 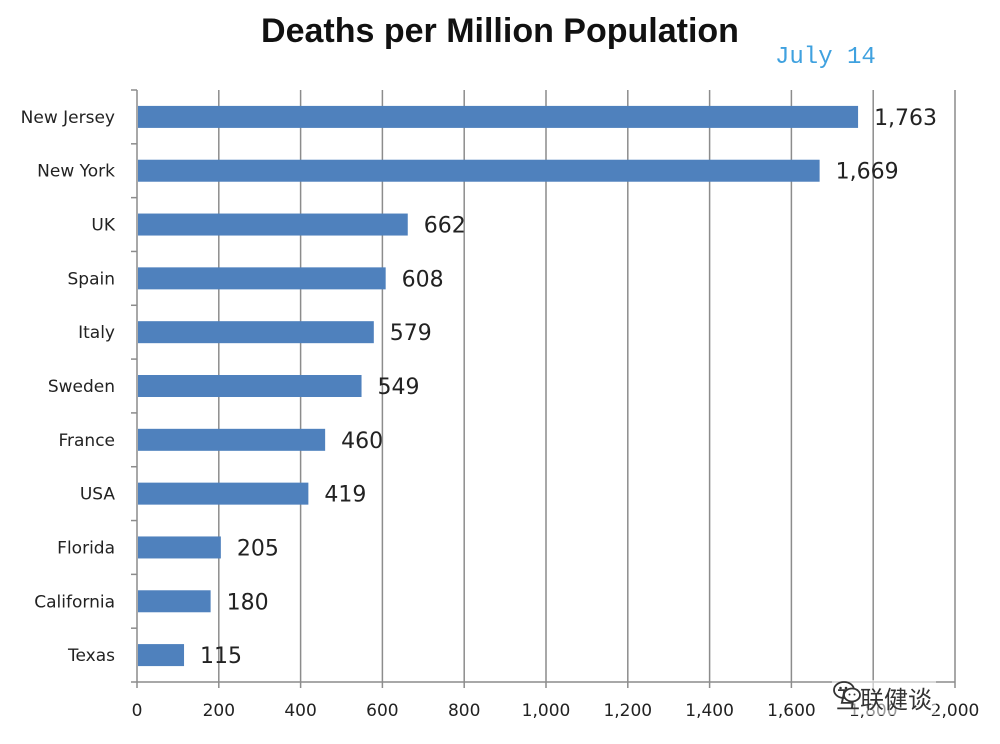 I want to click on x-tick-label: 1,000, so click(x=546, y=711).